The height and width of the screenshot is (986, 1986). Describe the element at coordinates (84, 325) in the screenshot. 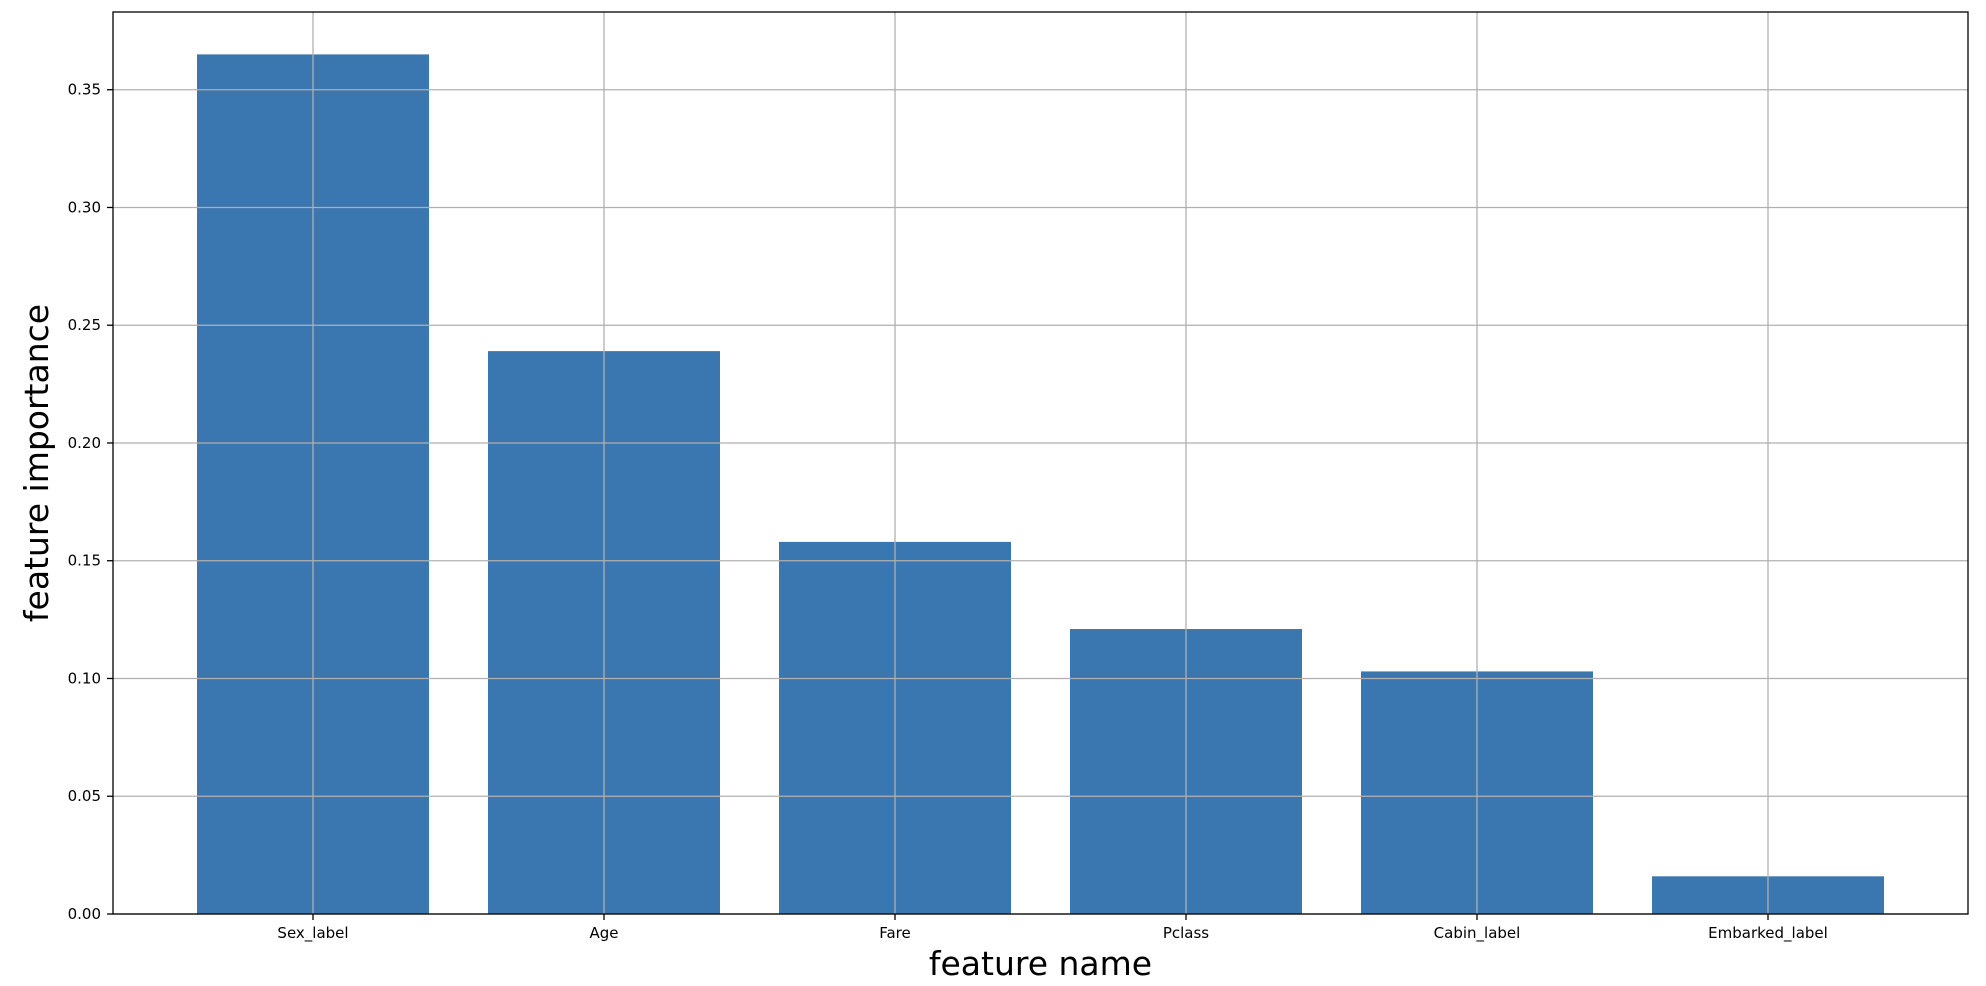

I see `y-tick-label: 0.25` at that location.